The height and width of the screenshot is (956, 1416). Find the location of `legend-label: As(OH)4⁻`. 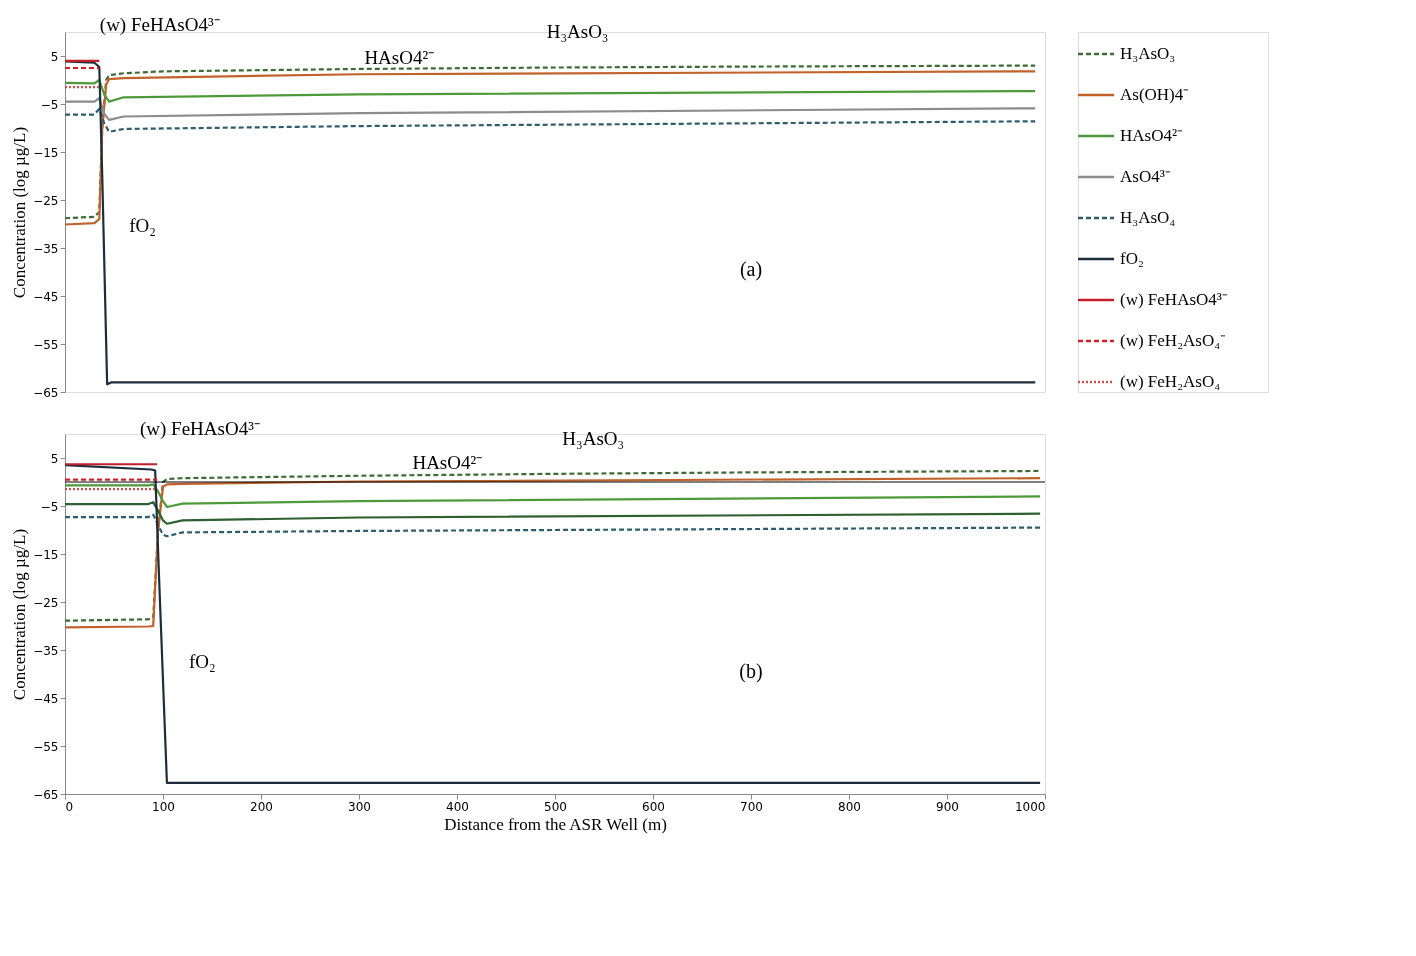

legend-label: As(OH)4⁻ is located at coordinates (1155, 94).